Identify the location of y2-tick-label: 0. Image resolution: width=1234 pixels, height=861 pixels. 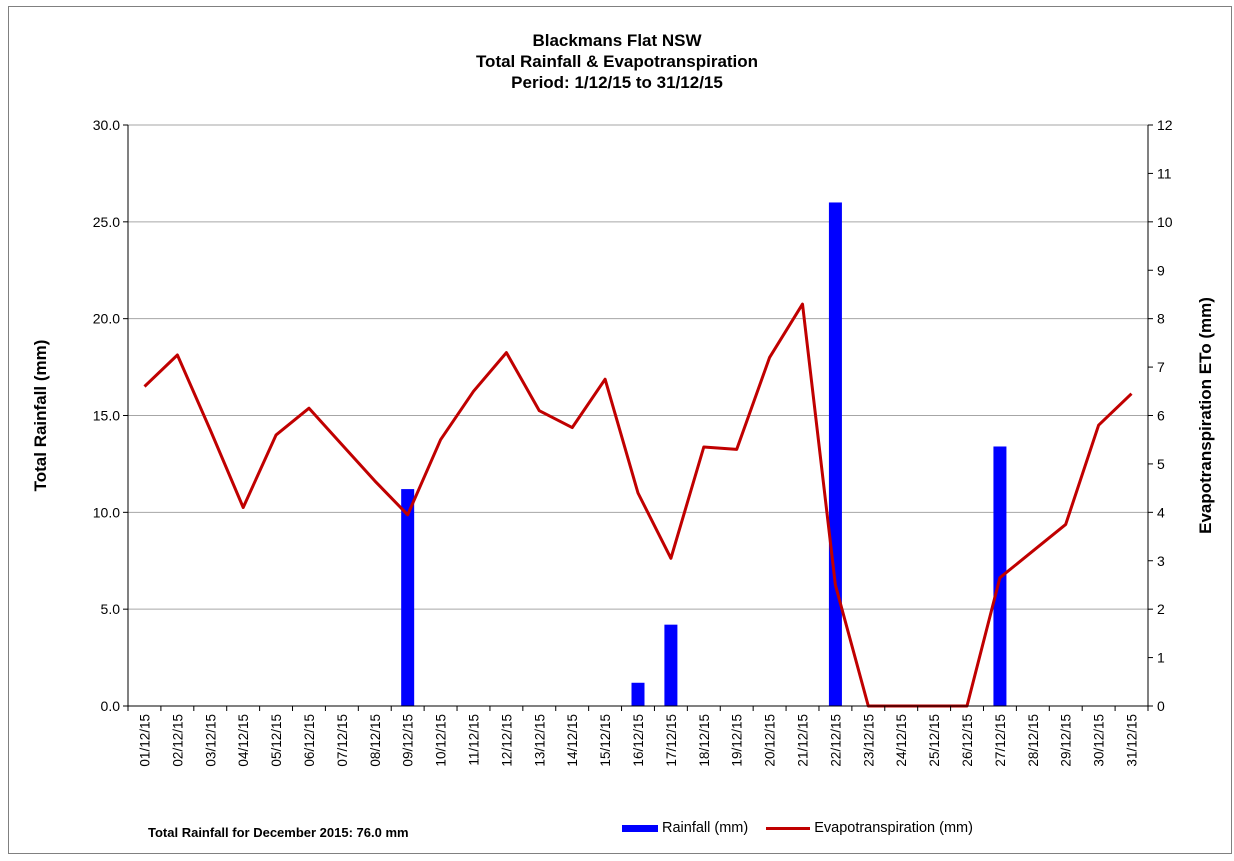
(1161, 706).